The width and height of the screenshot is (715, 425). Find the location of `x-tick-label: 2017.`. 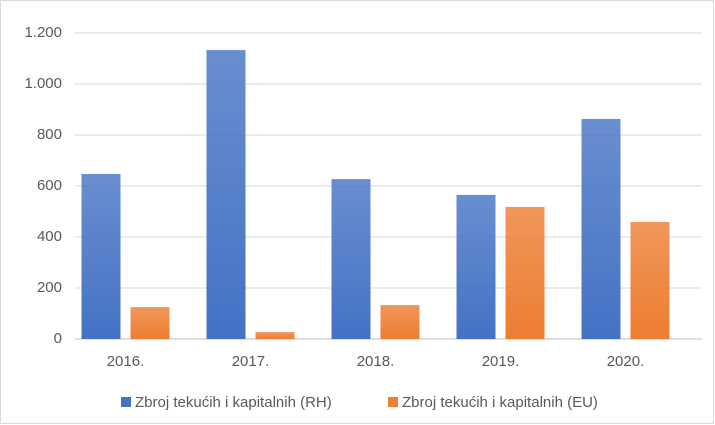

x-tick-label: 2017. is located at coordinates (251, 361).